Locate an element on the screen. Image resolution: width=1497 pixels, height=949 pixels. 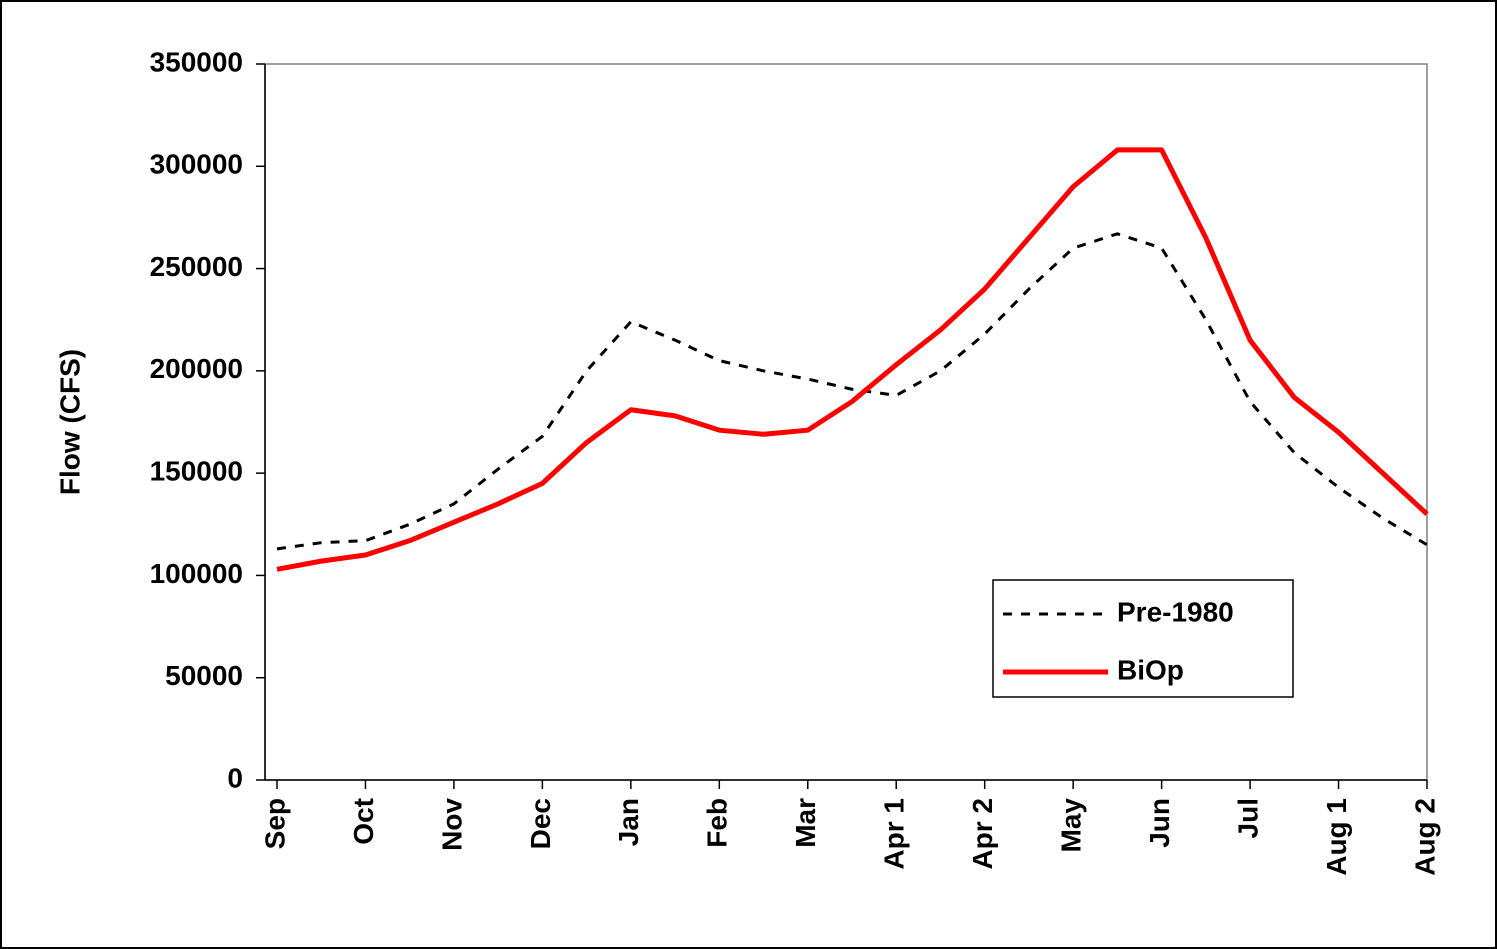
x-tick-label: Apr 1 is located at coordinates (894, 834).